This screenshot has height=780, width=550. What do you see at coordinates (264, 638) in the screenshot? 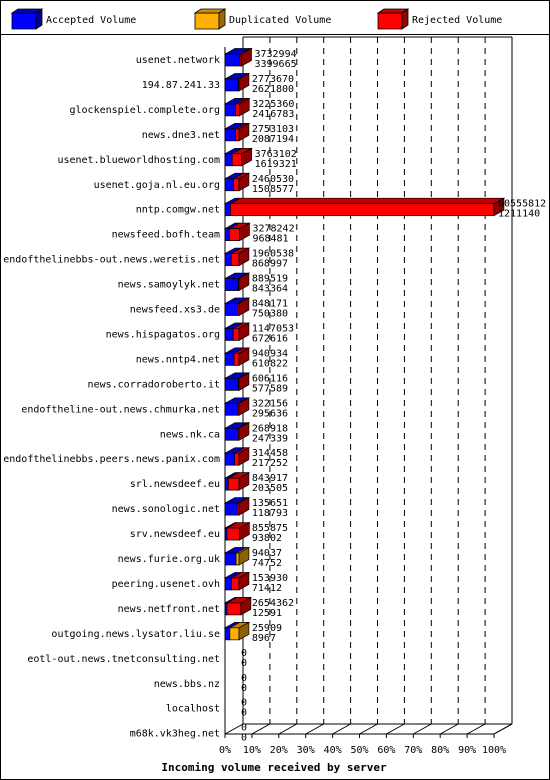
I see `accepted-value-label: 8967` at bounding box center [264, 638].